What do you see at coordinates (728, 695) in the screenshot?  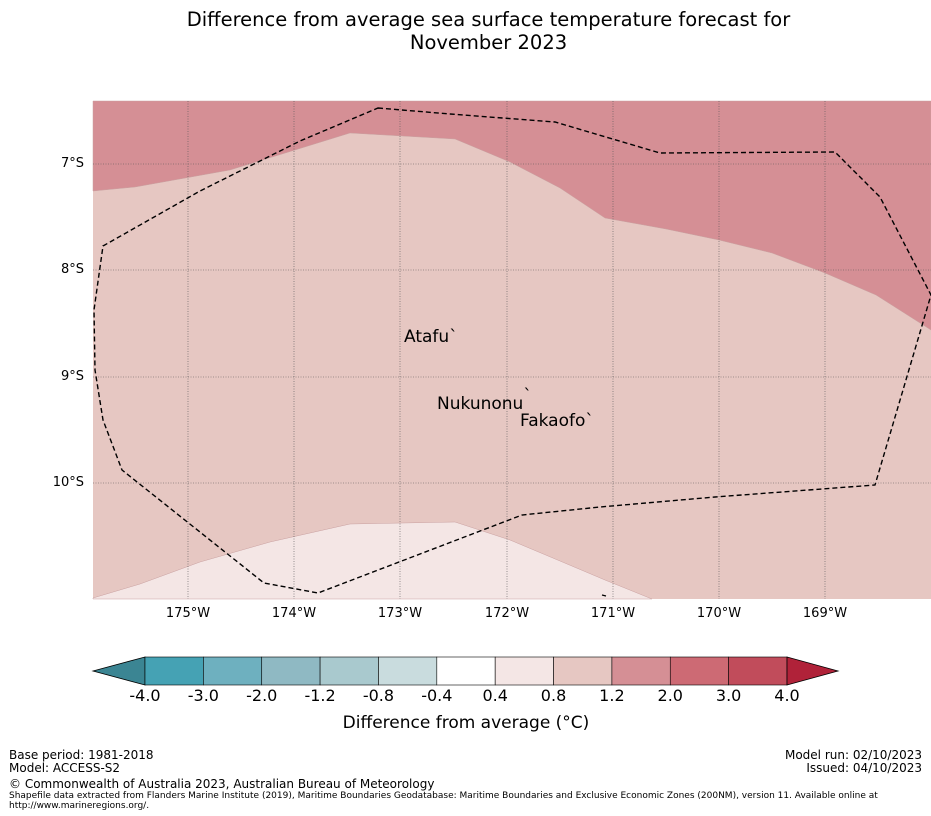 I see `colorbar-tick-label: 3.0` at bounding box center [728, 695].